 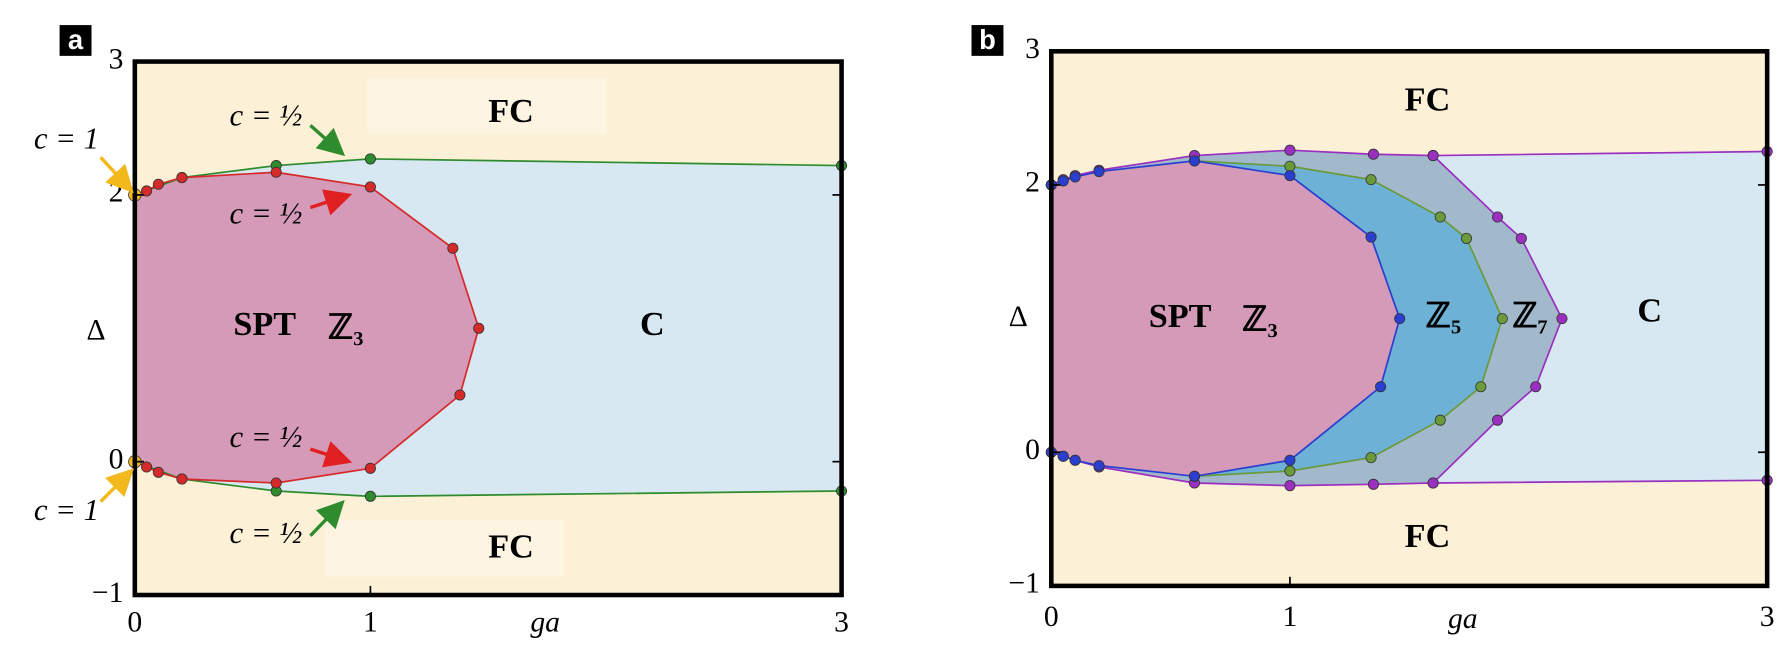 What do you see at coordinates (1530, 316) in the screenshot?
I see `phase-symbol: ℤ₇` at bounding box center [1530, 316].